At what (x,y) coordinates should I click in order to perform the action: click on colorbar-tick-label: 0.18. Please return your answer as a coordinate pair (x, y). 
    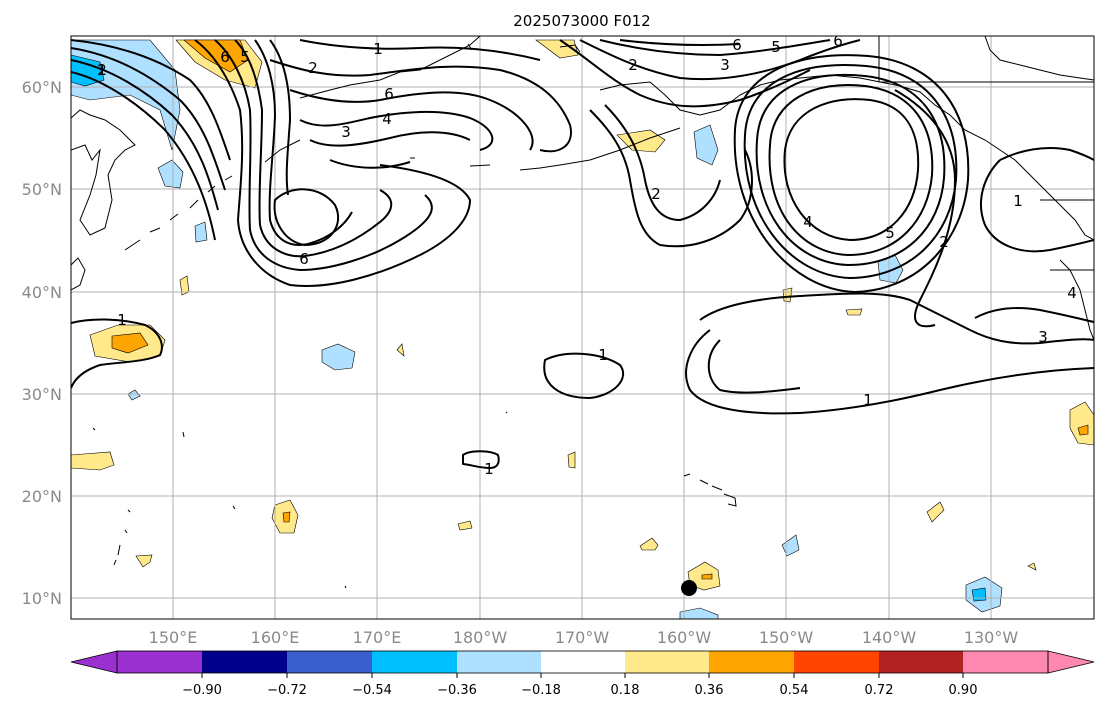
    Looking at the image, I should click on (625, 690).